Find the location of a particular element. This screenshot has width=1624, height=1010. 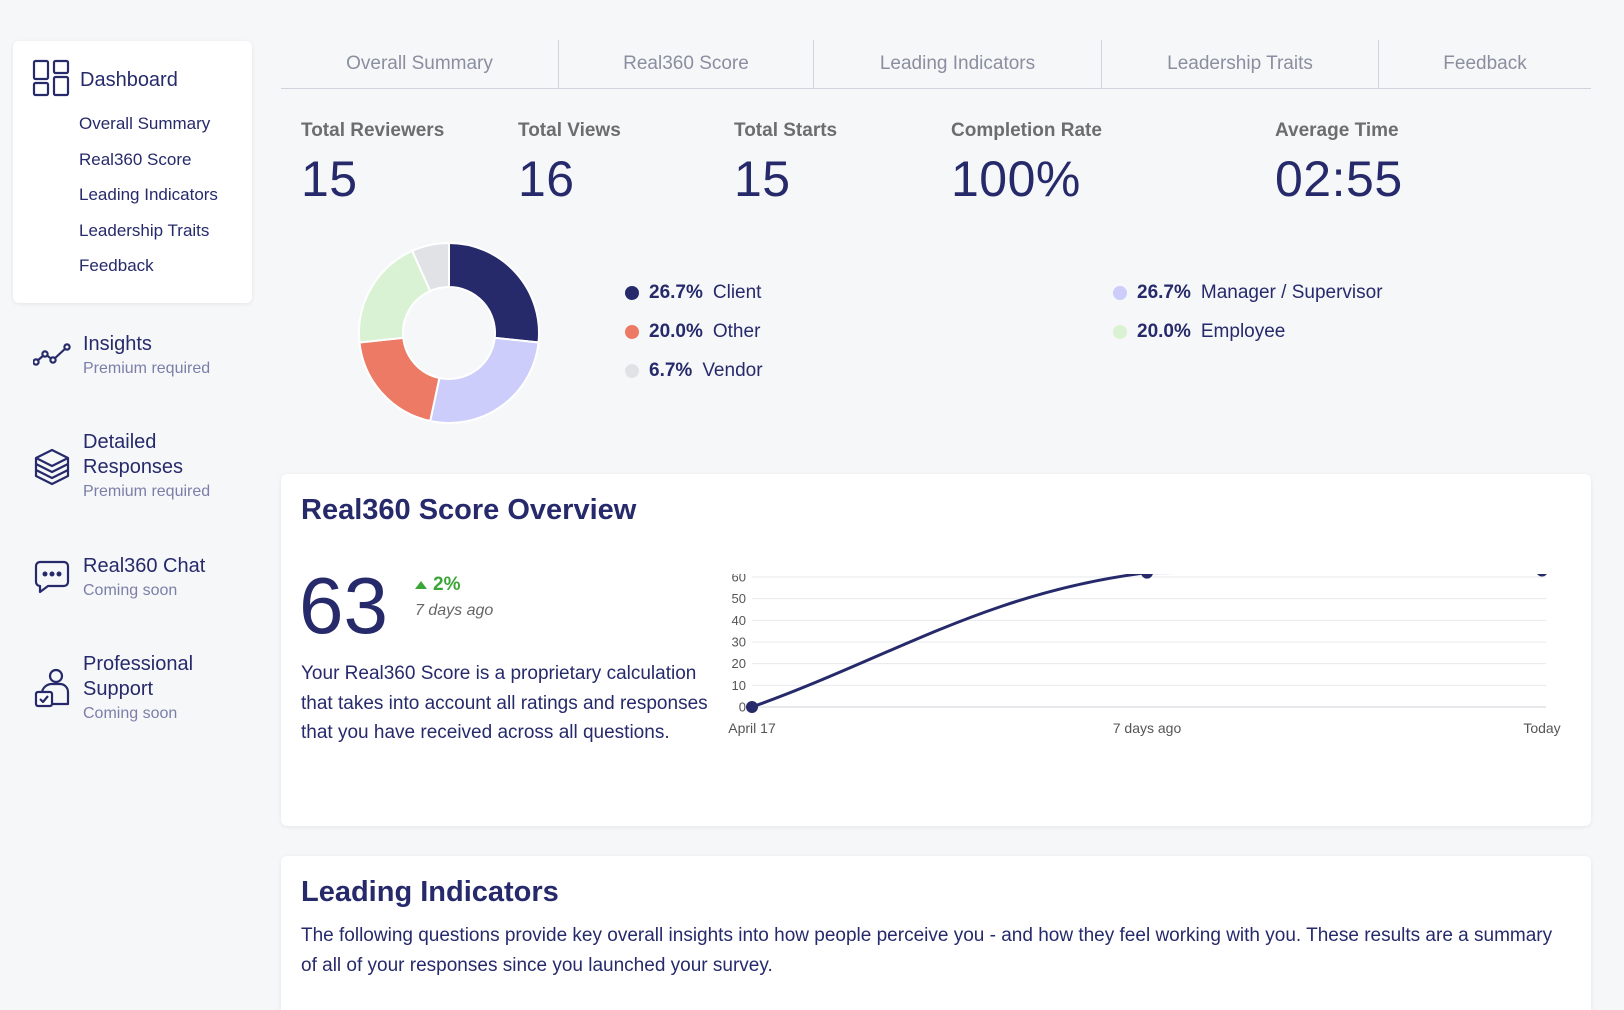

tab-leadership-traits: Leadership Traits is located at coordinates (1240, 64).